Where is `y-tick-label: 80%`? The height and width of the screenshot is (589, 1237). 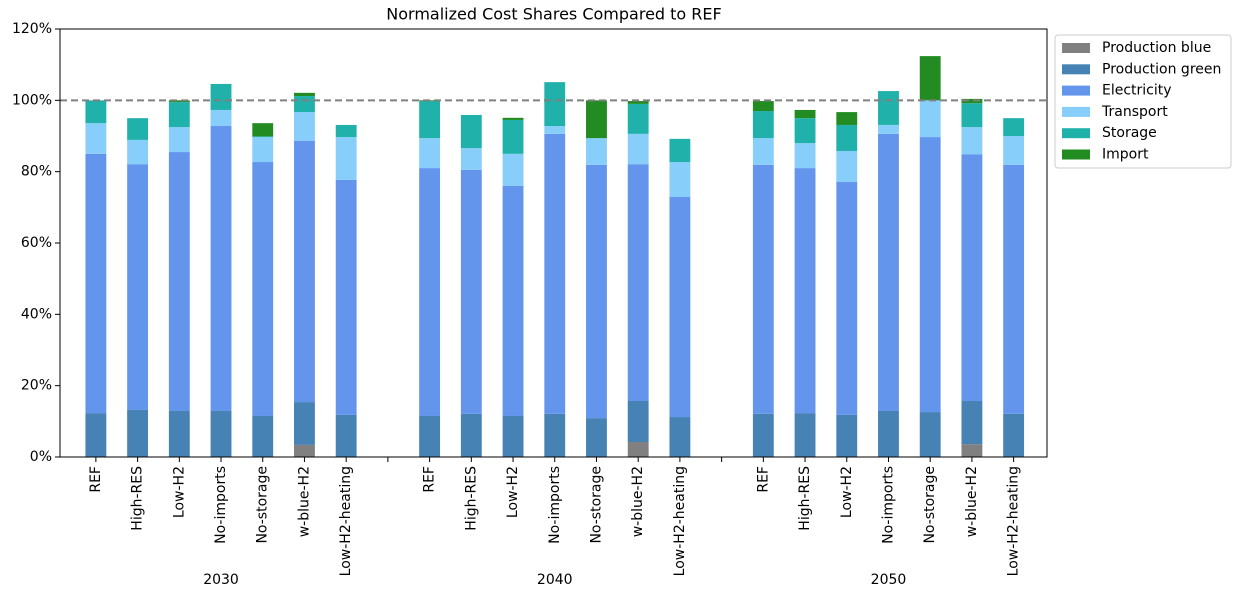
y-tick-label: 80% is located at coordinates (36, 172).